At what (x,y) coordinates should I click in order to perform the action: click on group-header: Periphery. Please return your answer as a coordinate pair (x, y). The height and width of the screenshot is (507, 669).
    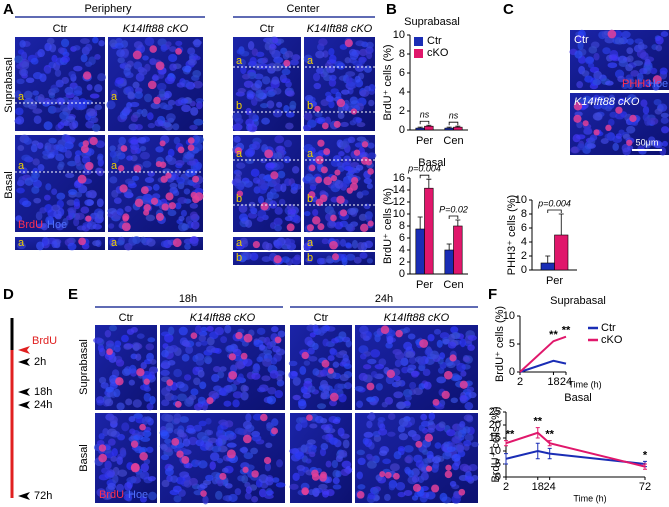
    Looking at the image, I should click on (108, 9).